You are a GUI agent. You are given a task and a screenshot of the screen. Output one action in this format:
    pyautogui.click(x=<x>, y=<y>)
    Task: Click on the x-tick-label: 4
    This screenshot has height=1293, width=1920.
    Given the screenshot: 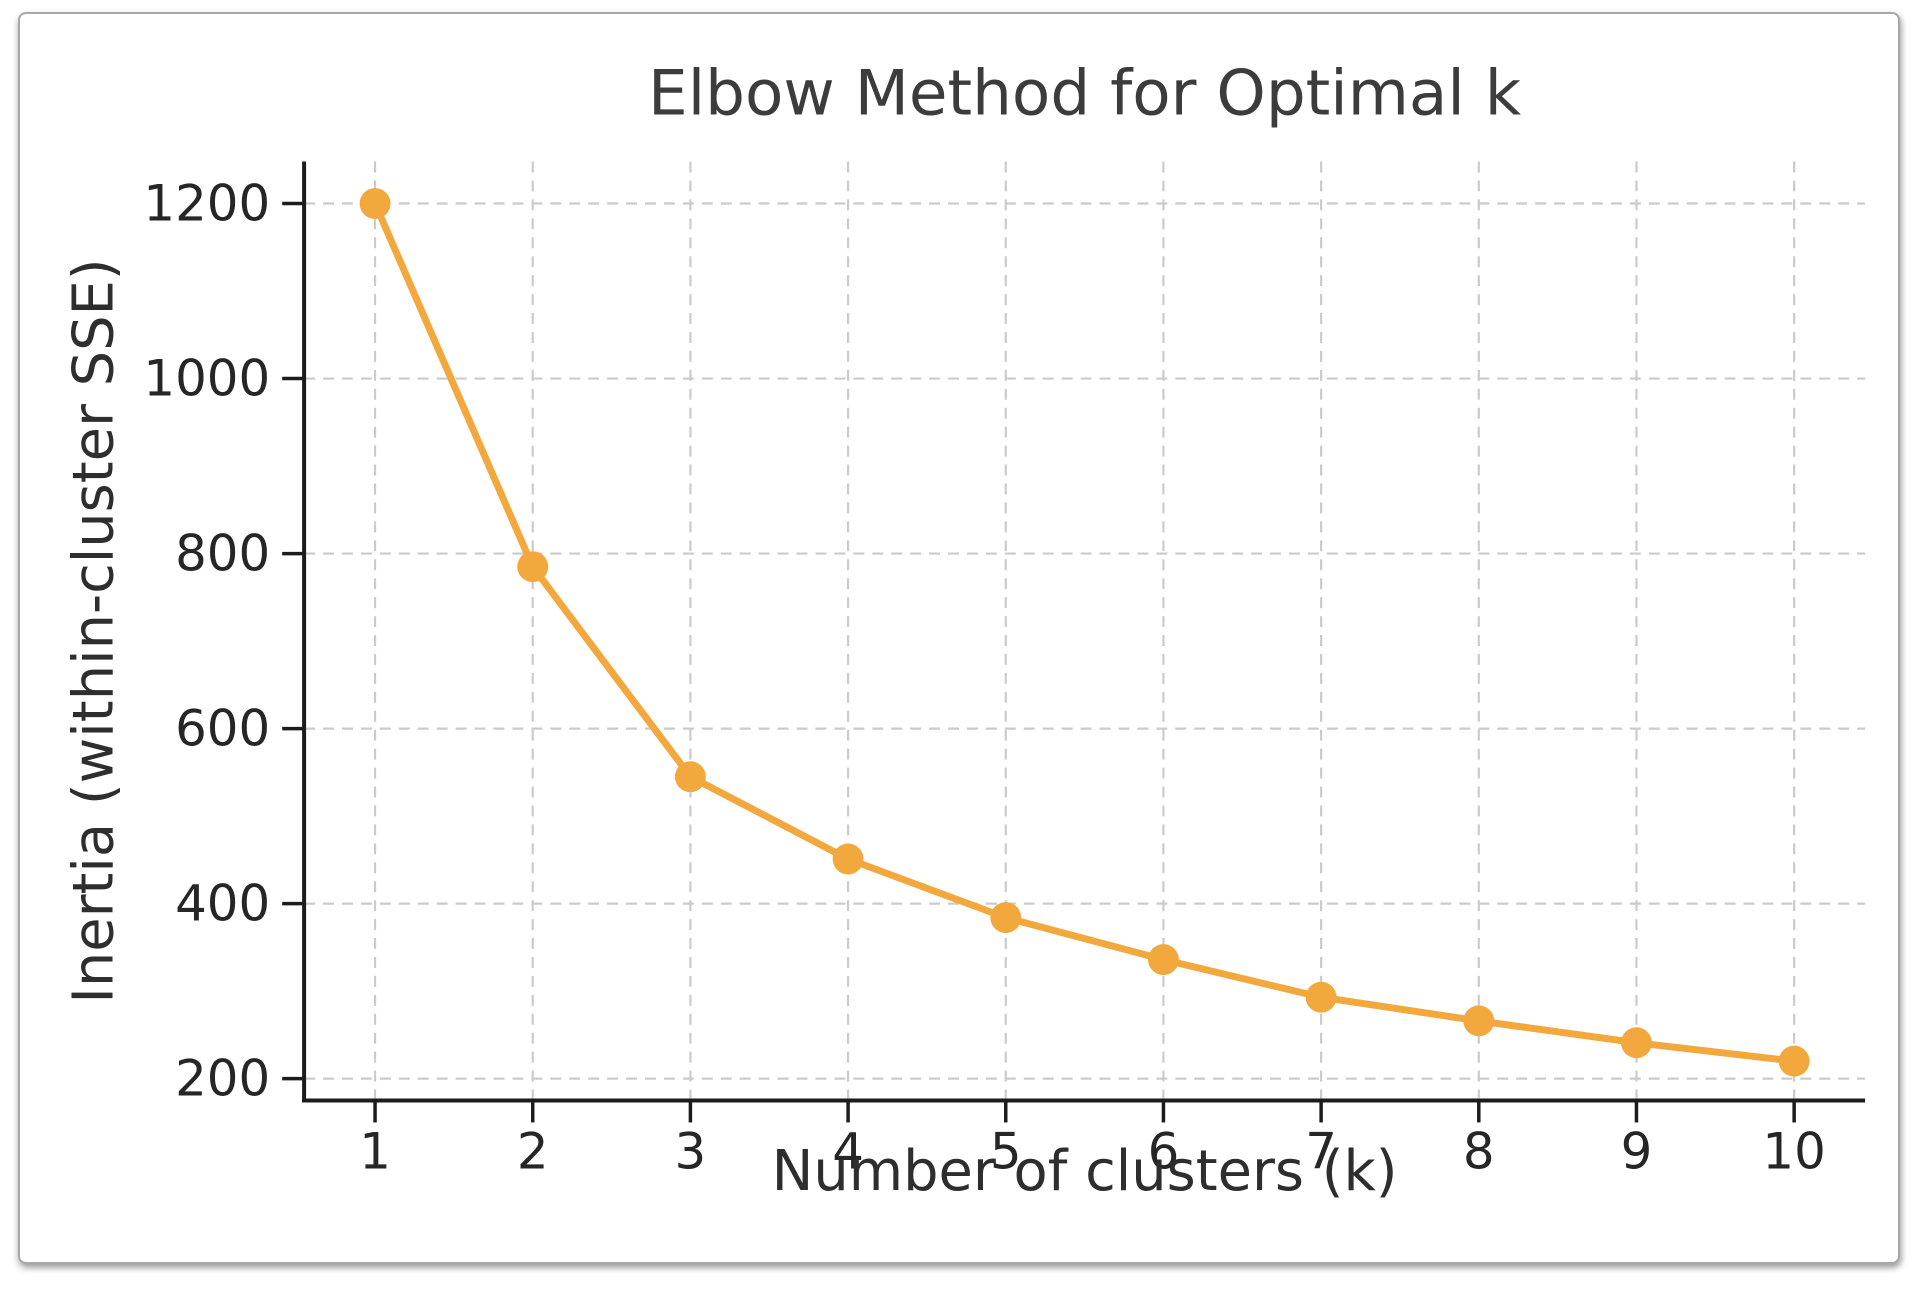 What is the action you would take?
    pyautogui.click(x=848, y=1151)
    